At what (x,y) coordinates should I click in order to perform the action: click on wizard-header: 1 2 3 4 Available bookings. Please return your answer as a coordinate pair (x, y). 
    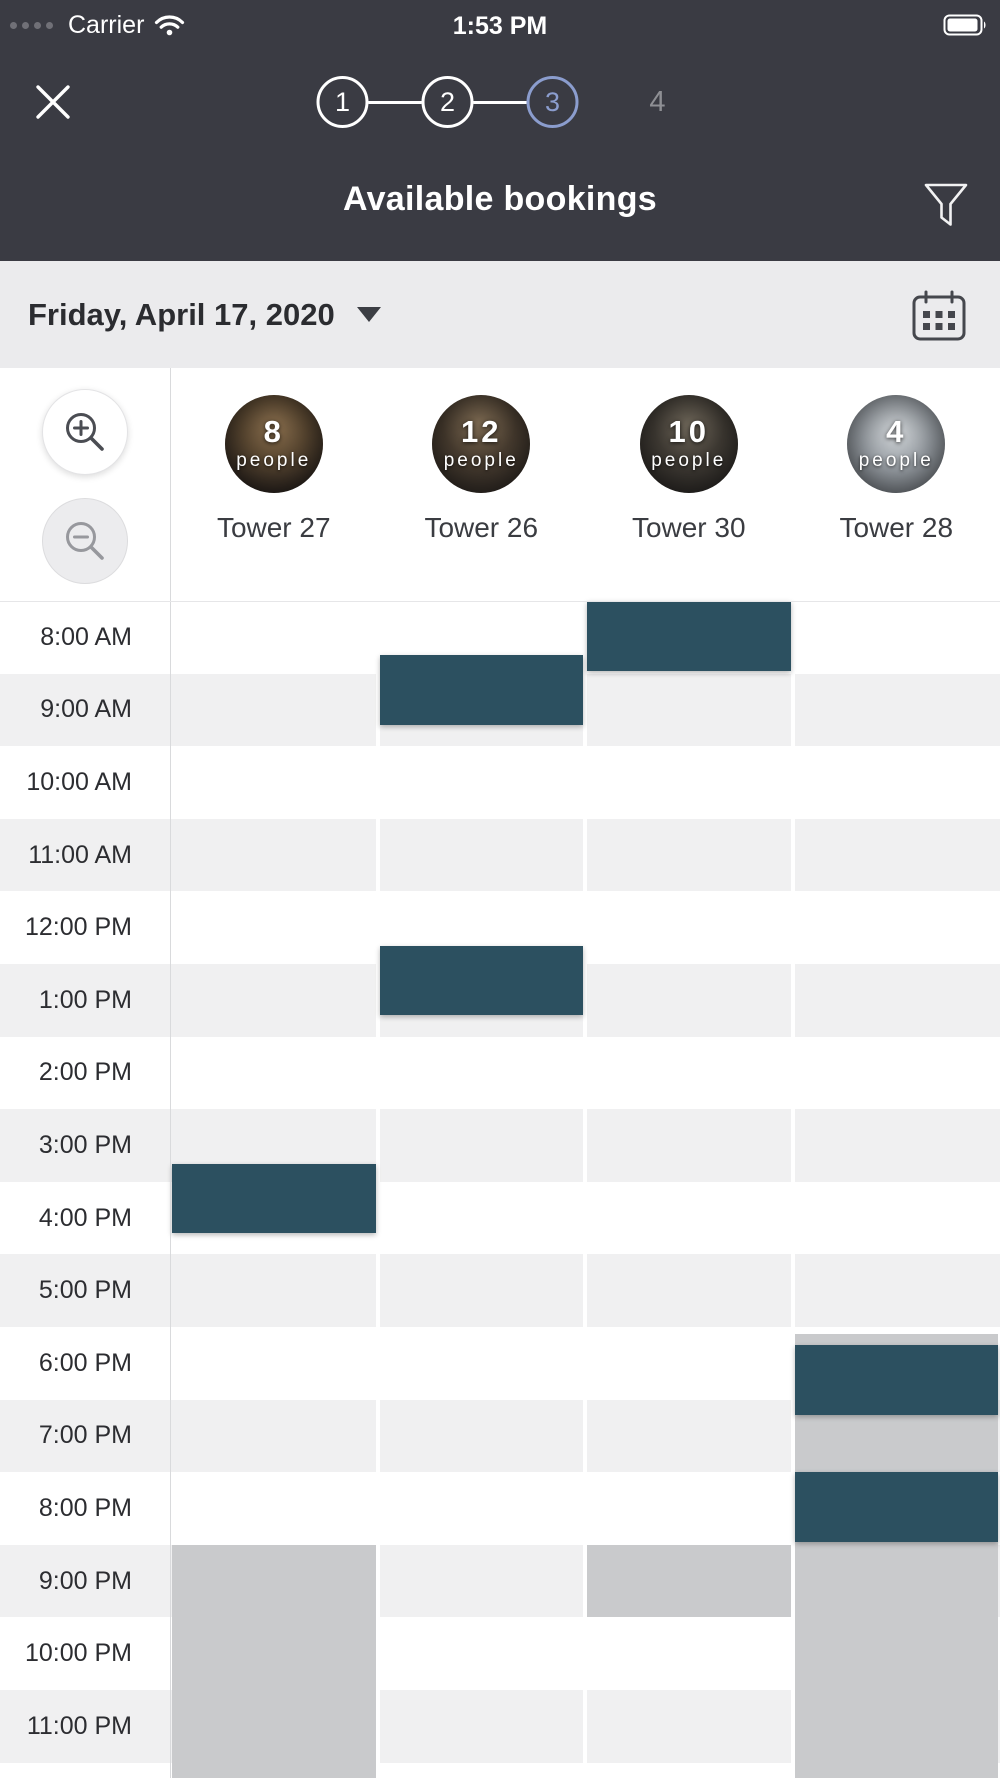
    Looking at the image, I should click on (500, 155).